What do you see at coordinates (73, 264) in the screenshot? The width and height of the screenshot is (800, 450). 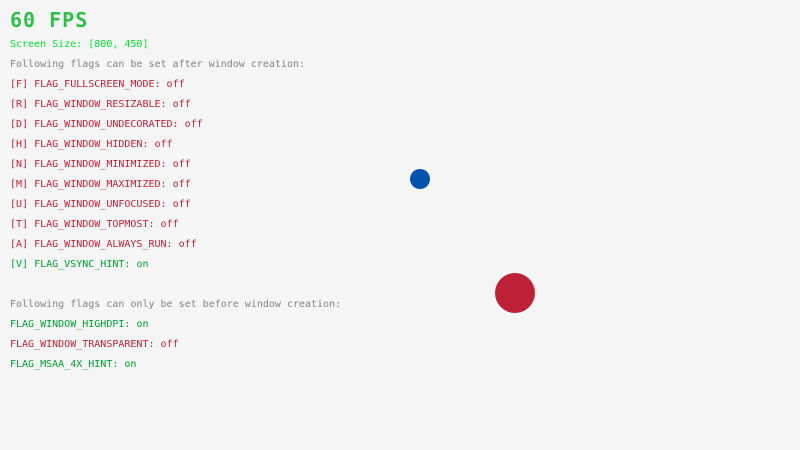 I see `flag-label: [V] FLAG_VSYNC_HINT:` at bounding box center [73, 264].